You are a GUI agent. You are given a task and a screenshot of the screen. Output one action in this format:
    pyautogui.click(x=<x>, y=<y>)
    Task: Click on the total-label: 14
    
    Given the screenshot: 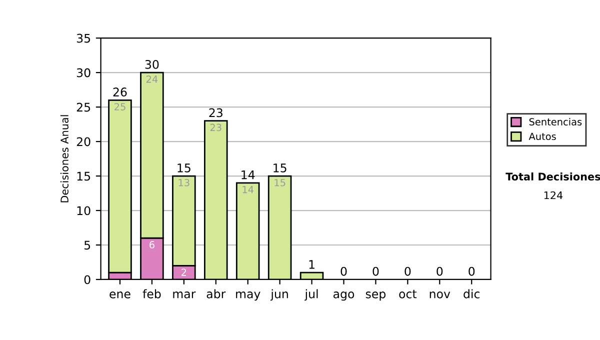 What is the action you would take?
    pyautogui.click(x=248, y=175)
    